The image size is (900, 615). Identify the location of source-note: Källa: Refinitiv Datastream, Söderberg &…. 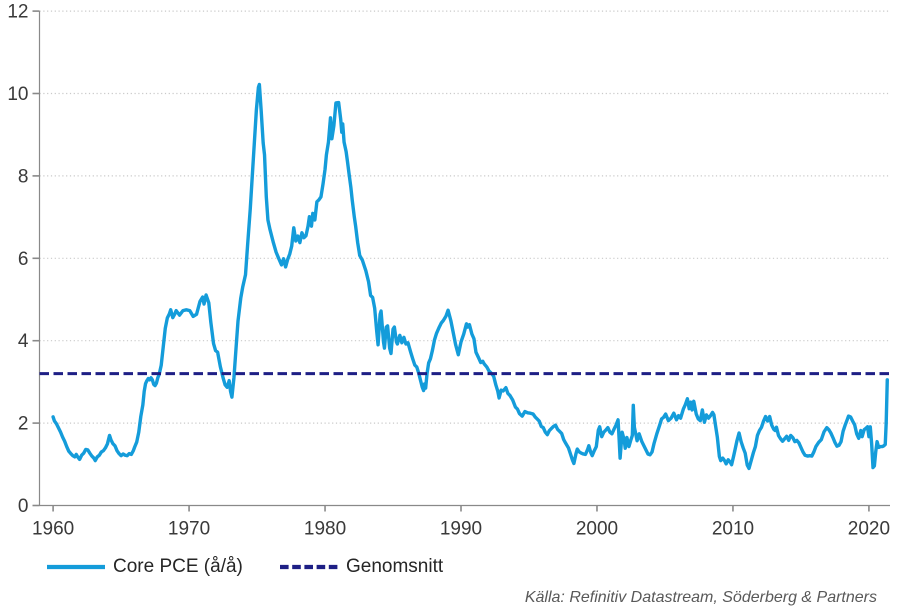
(700, 597).